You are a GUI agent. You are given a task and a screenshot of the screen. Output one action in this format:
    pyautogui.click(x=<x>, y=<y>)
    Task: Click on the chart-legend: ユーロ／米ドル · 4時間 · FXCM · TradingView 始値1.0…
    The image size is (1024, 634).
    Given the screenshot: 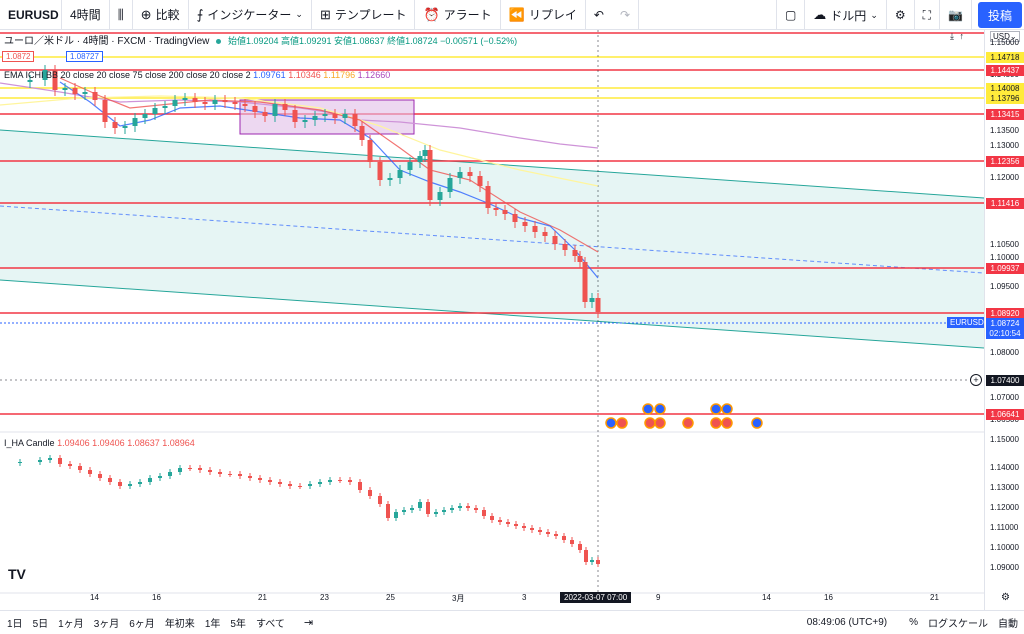 What is the action you would take?
    pyautogui.click(x=260, y=39)
    